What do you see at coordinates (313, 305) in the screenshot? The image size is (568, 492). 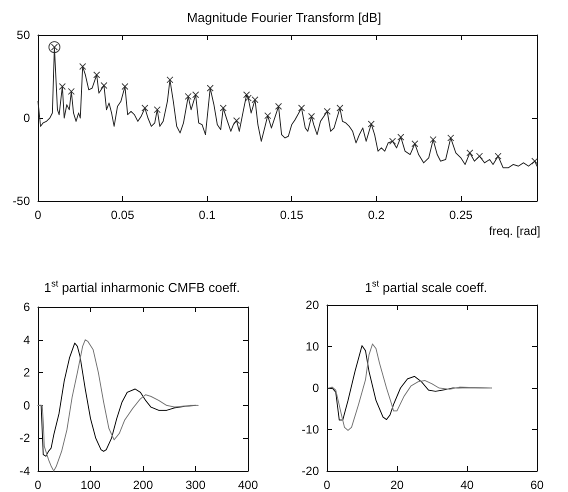 I see `y-tick-label: 20` at bounding box center [313, 305].